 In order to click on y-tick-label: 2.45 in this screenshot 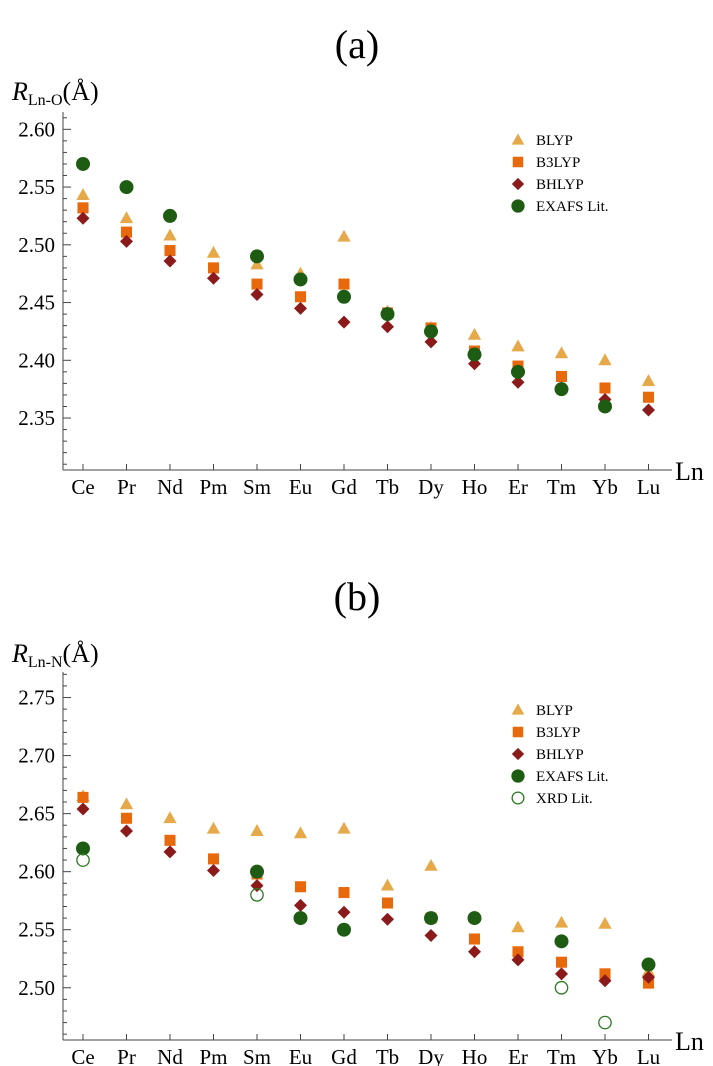, I will do `click(36, 303)`.